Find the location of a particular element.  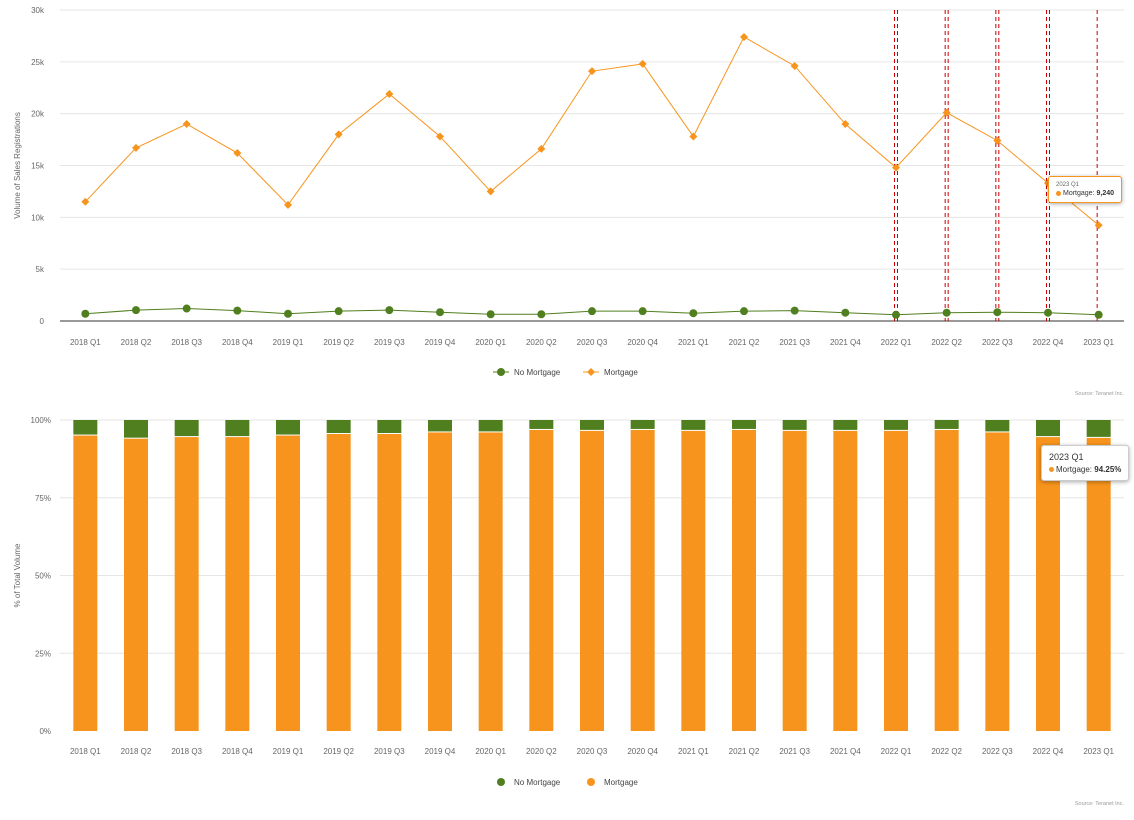

x-tick-label: 2018 Q2 is located at coordinates (136, 751).